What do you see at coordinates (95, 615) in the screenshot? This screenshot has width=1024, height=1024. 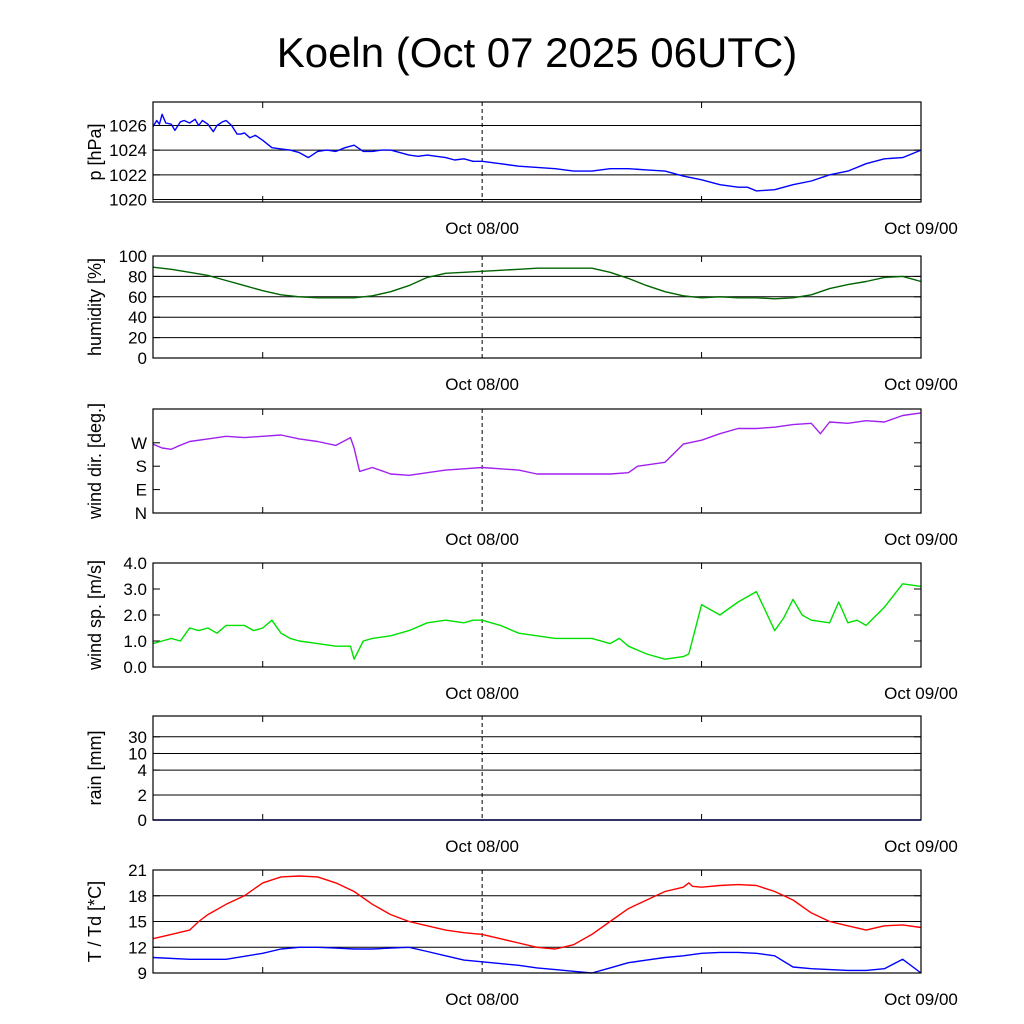 I see `wind-speed-ylabel: wind sp. [m/s]` at bounding box center [95, 615].